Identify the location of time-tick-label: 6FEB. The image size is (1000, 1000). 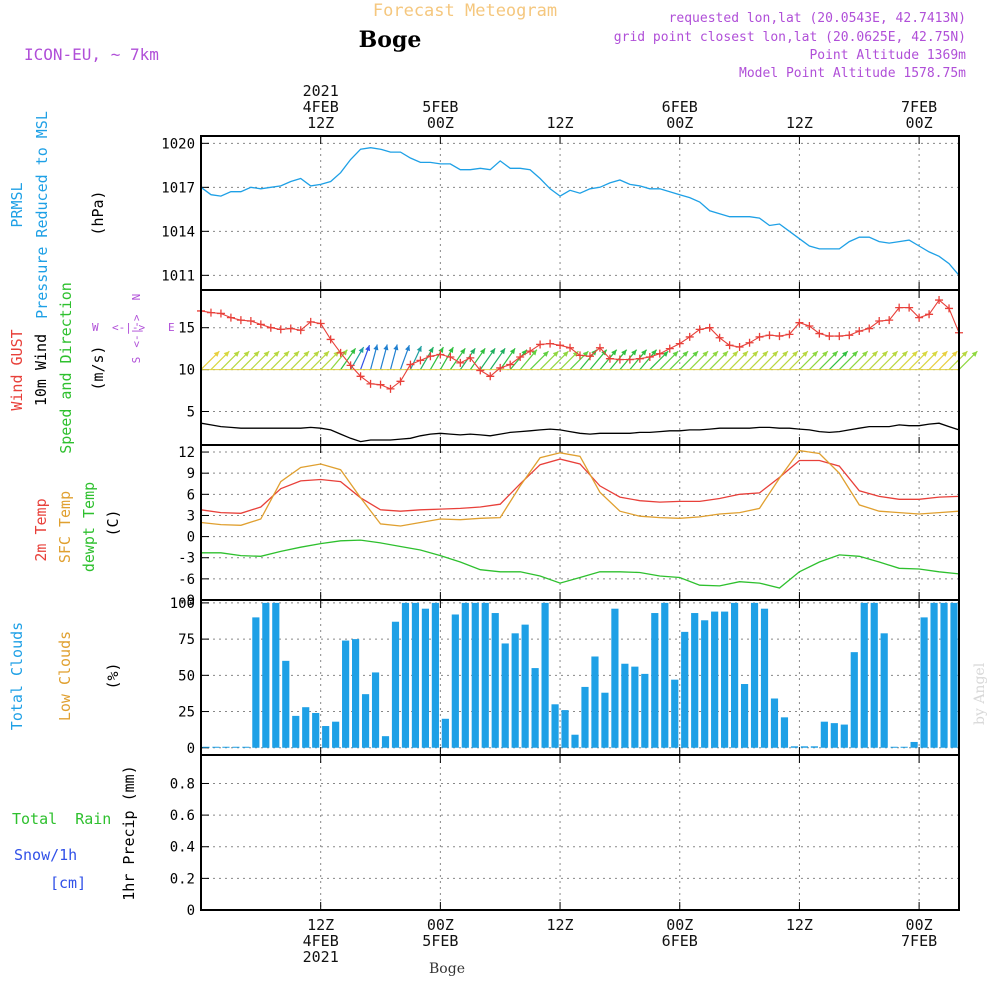
(680, 107).